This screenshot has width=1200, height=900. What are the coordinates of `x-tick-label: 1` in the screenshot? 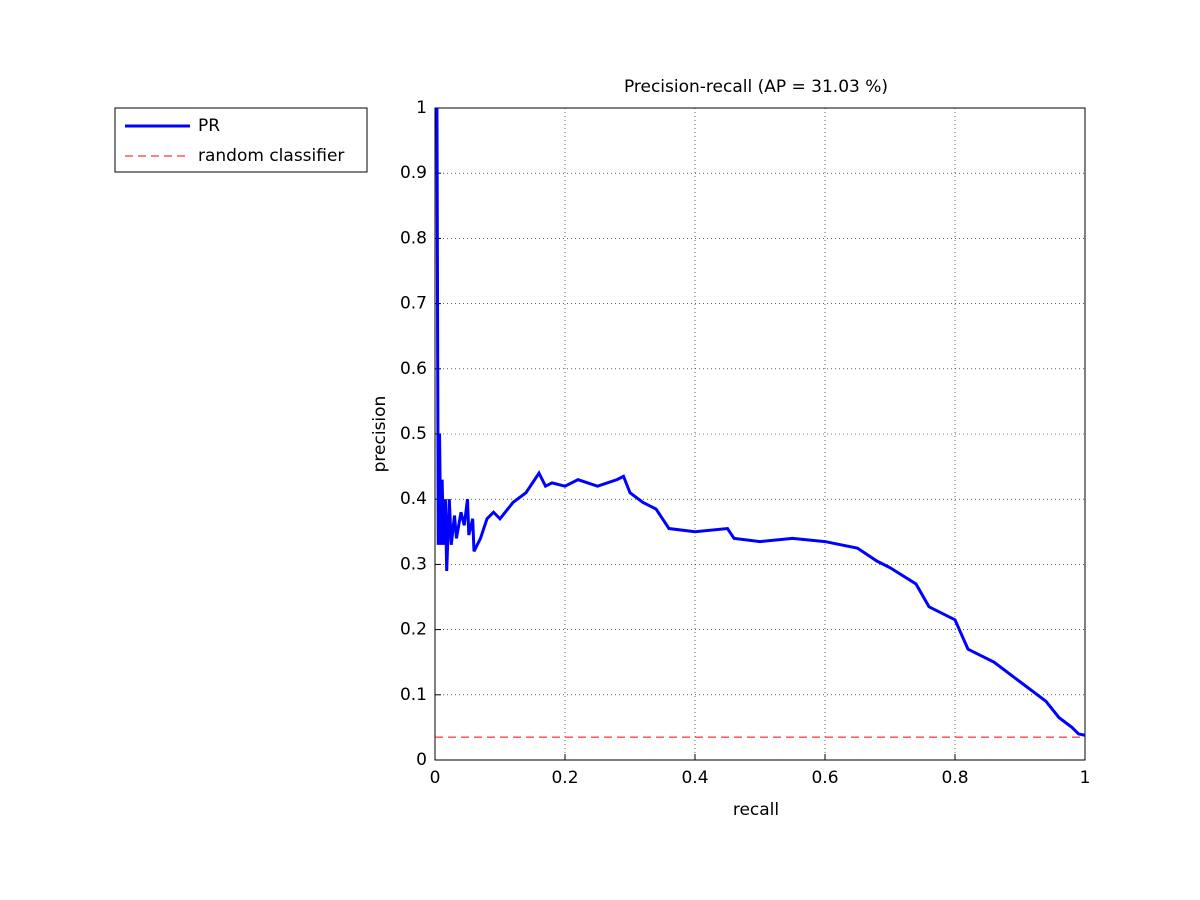 It's located at (1085, 778).